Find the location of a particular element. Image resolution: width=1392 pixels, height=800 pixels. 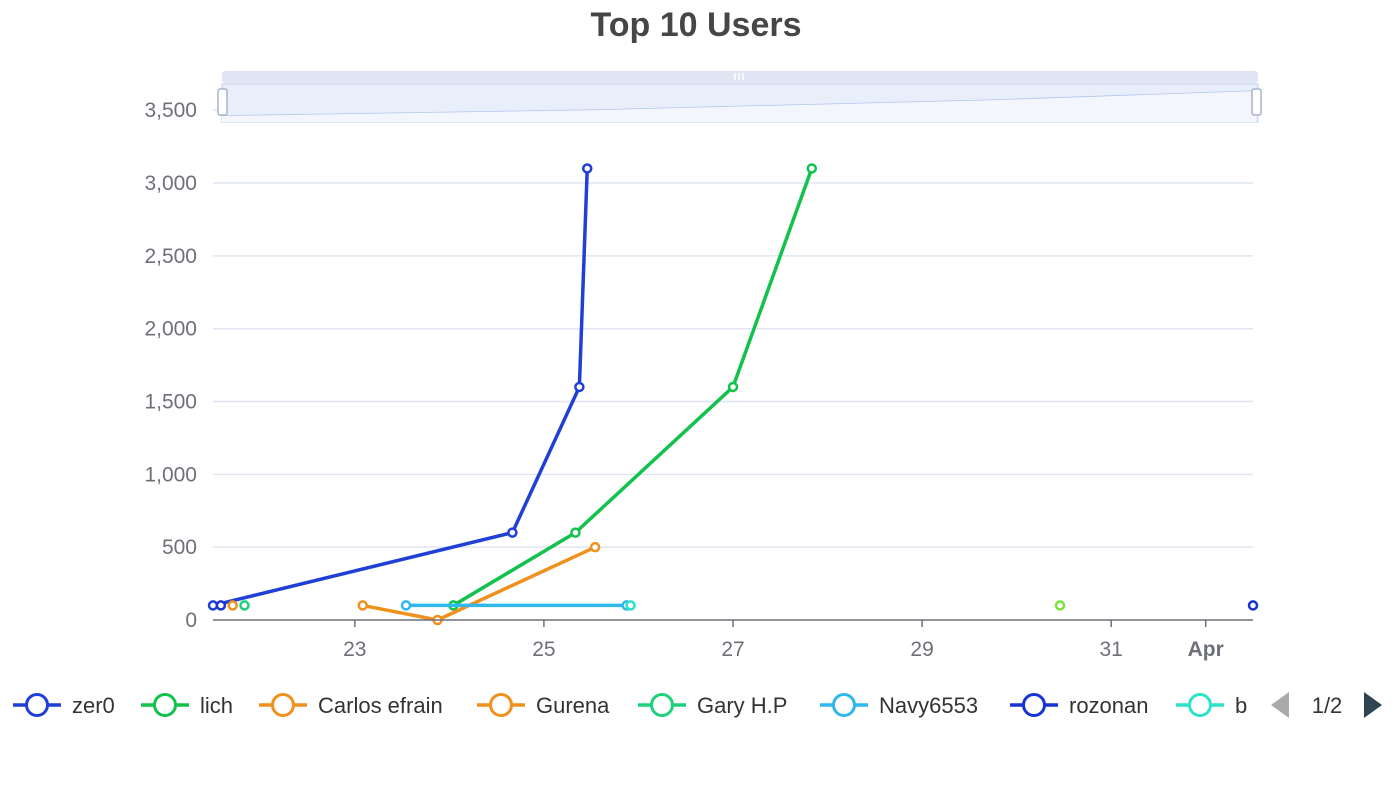

legend-item: Gurena is located at coordinates (543, 705).